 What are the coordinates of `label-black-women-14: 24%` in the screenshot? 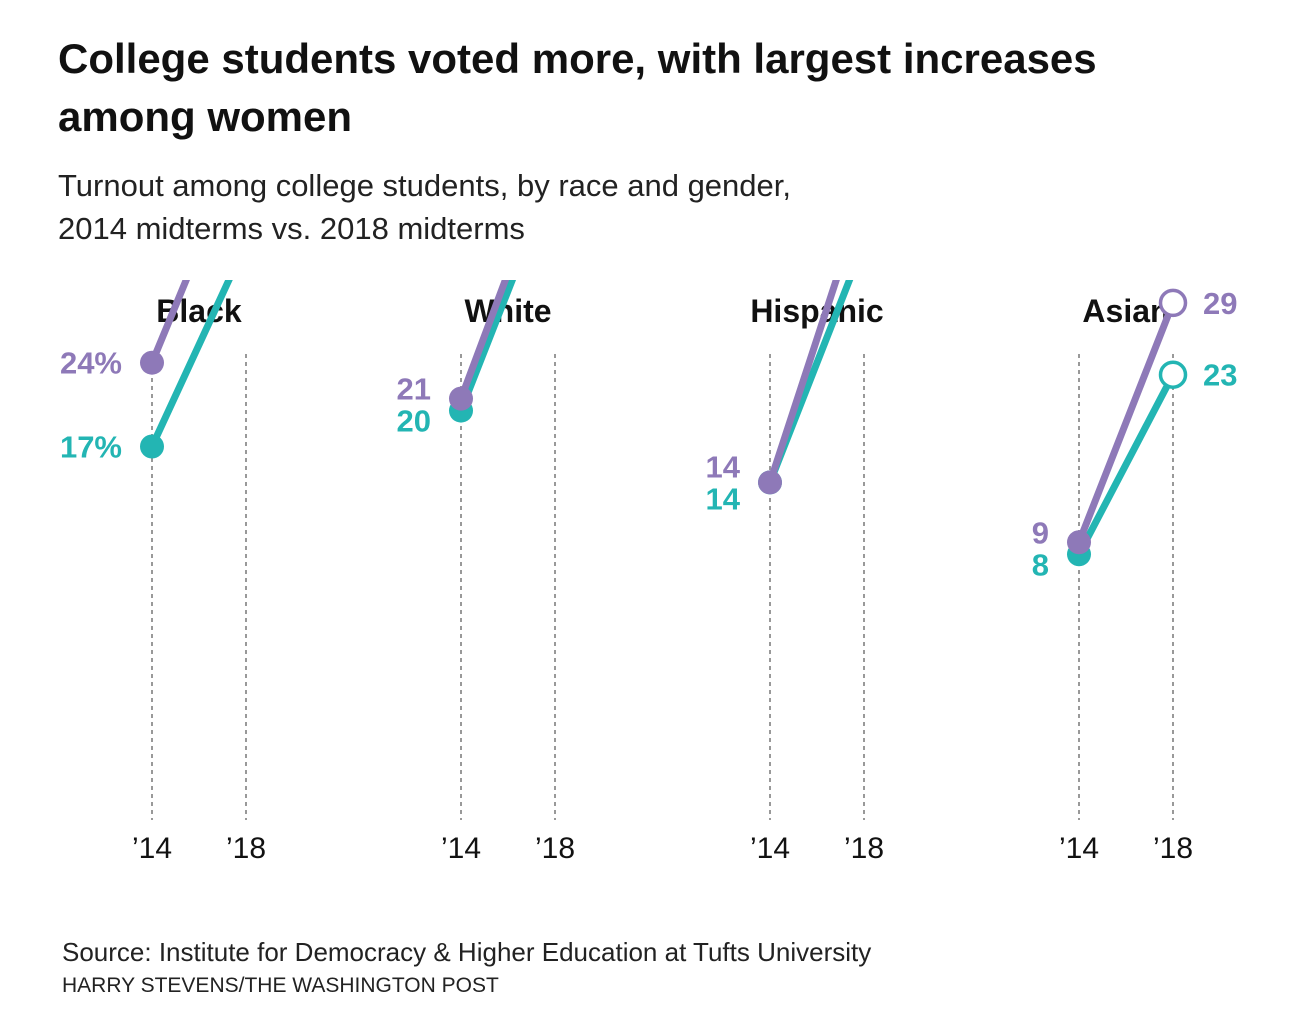 It's located at (91, 363).